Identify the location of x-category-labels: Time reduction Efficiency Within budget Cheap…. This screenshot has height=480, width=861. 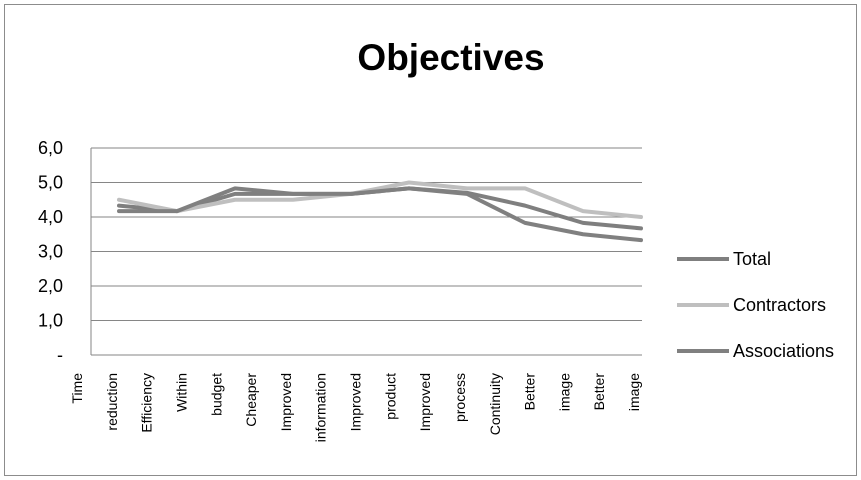
(355, 408).